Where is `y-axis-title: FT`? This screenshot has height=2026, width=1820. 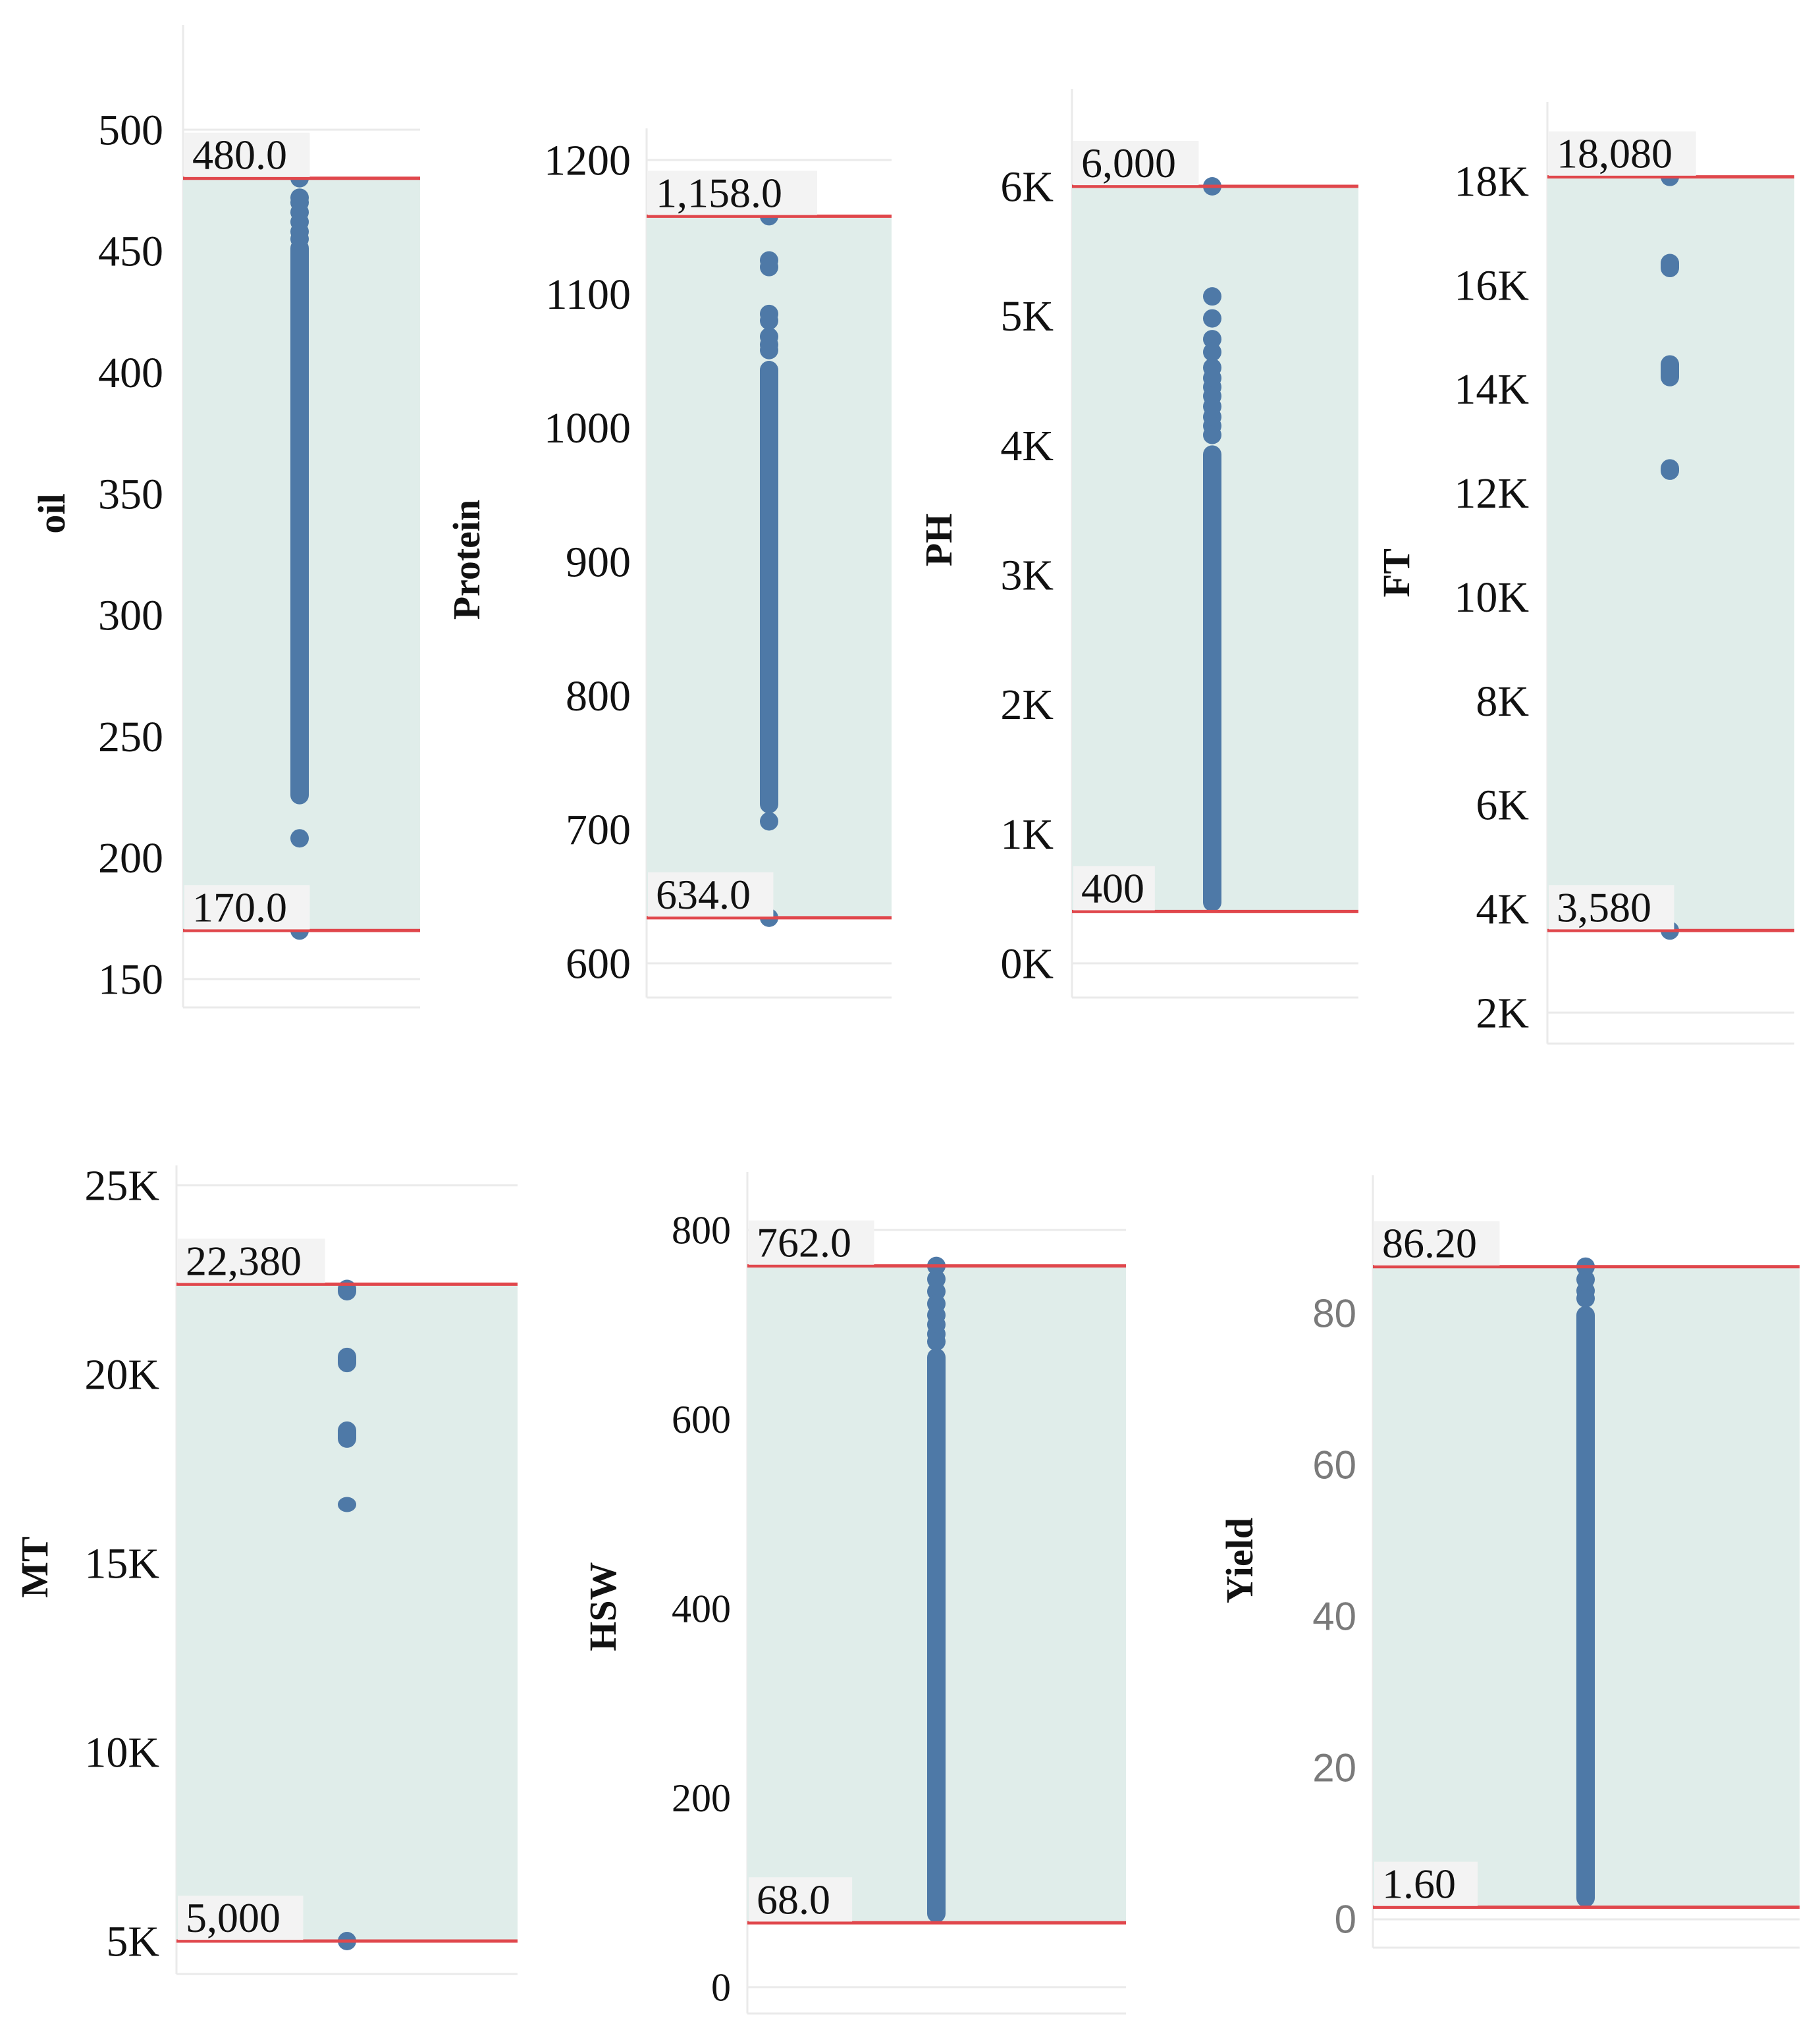 y-axis-title: FT is located at coordinates (1396, 572).